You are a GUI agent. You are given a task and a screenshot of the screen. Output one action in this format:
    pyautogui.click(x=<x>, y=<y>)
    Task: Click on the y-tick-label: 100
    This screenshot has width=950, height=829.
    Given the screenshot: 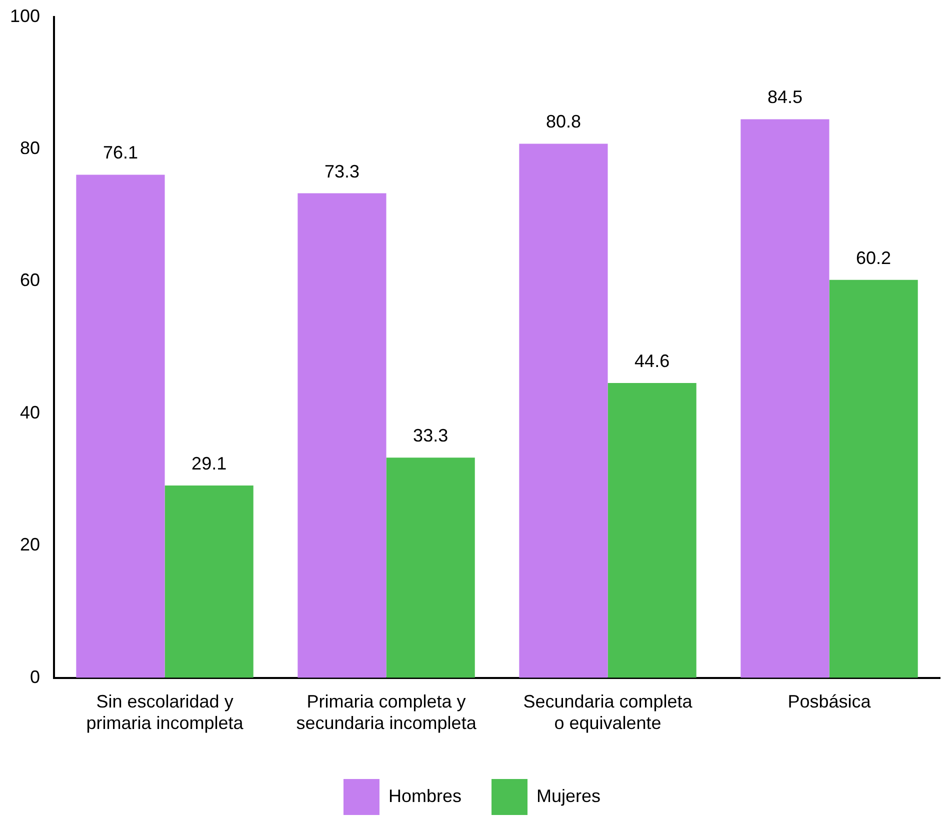 What is the action you would take?
    pyautogui.click(x=25, y=16)
    